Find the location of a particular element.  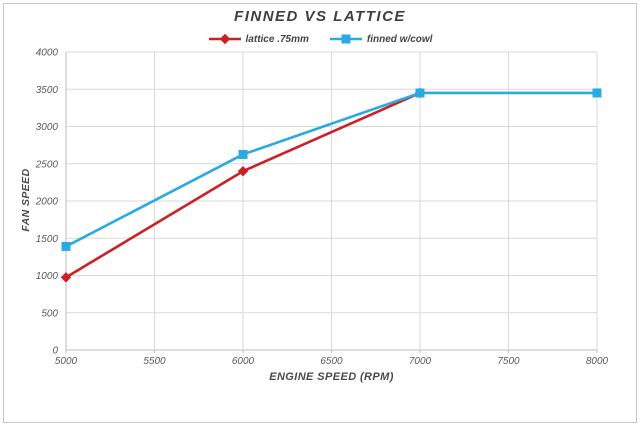

chart-legend: lattice .75mm finned w/cowl is located at coordinates (320, 39).